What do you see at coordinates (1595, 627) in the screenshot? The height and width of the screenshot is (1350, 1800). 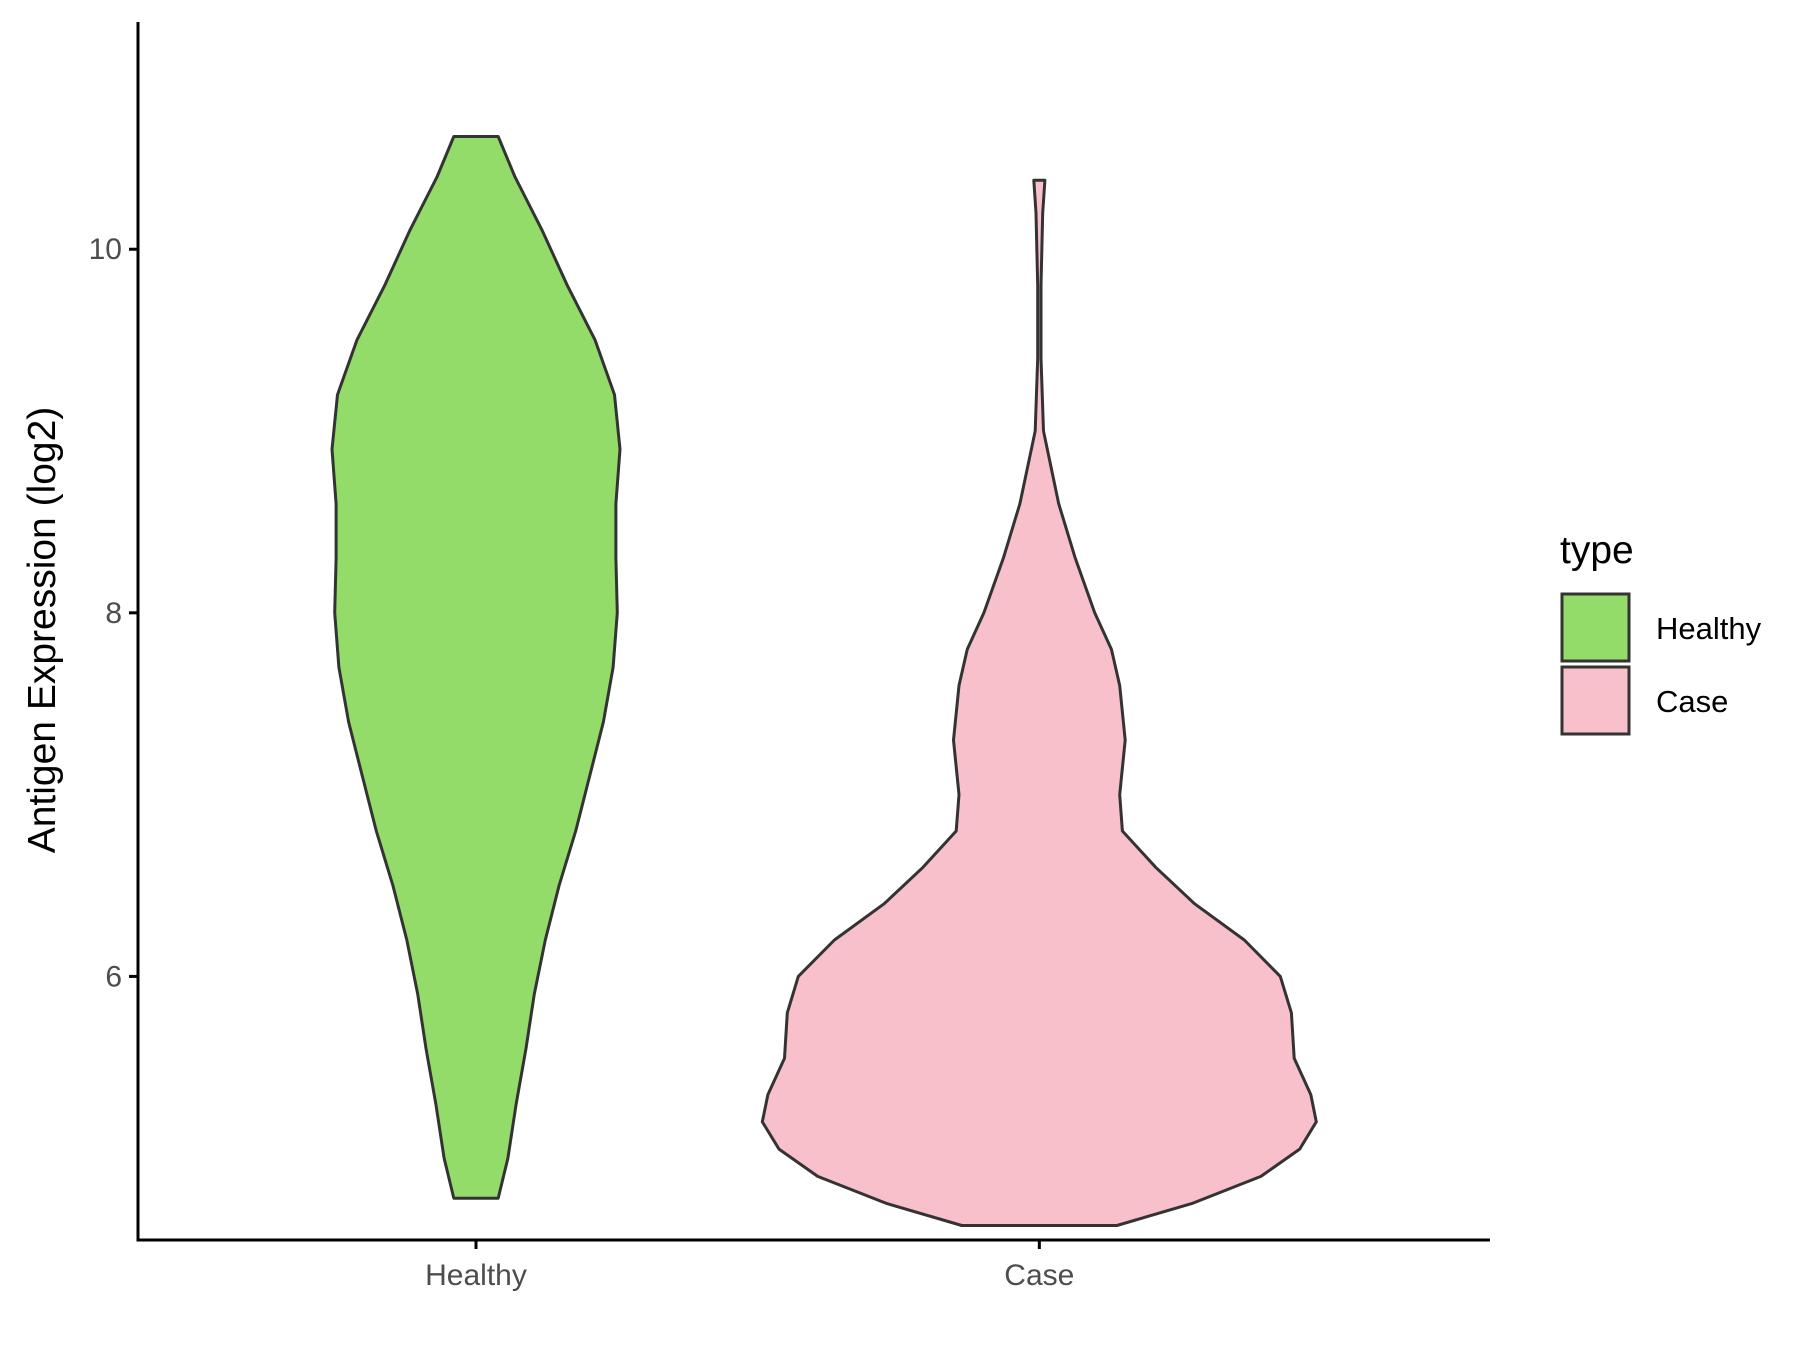 I see `legend-swatch-healthy` at bounding box center [1595, 627].